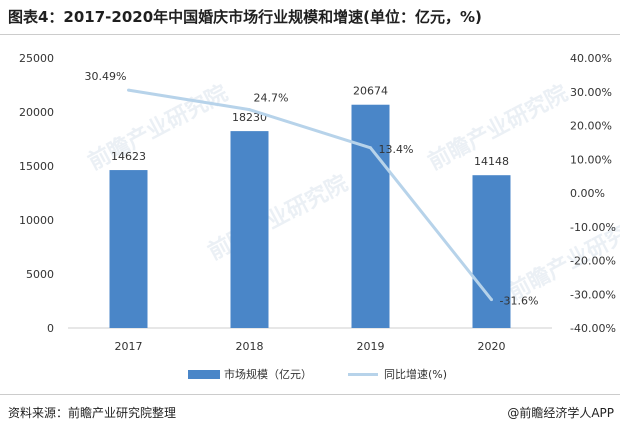 This screenshot has height=434, width=620. What do you see at coordinates (519, 301) in the screenshot?
I see `line-data-label: -31.6%` at bounding box center [519, 301].